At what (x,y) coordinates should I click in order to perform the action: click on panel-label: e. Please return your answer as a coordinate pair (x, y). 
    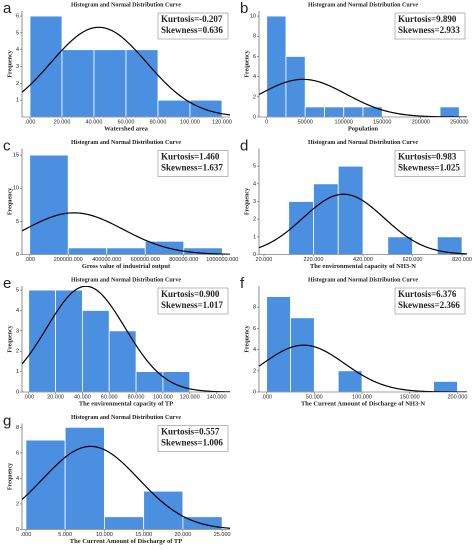
    Looking at the image, I should click on (7, 283).